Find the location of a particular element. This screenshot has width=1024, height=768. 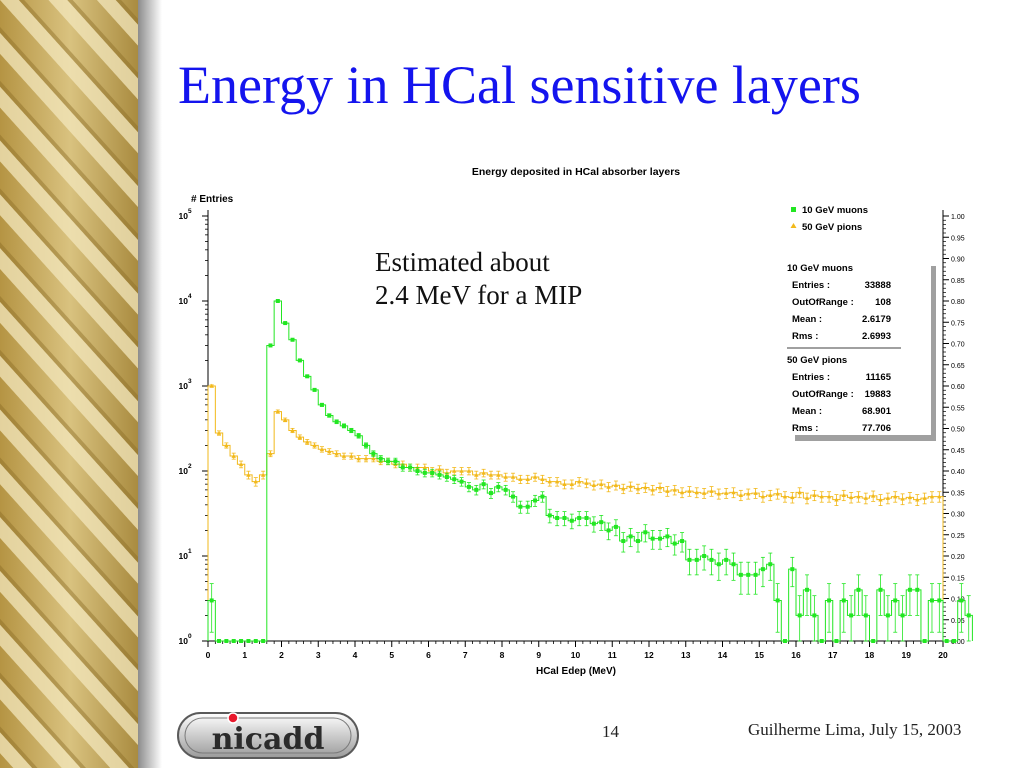

stats-muons-title: 10 GeV muons is located at coordinates (820, 268).